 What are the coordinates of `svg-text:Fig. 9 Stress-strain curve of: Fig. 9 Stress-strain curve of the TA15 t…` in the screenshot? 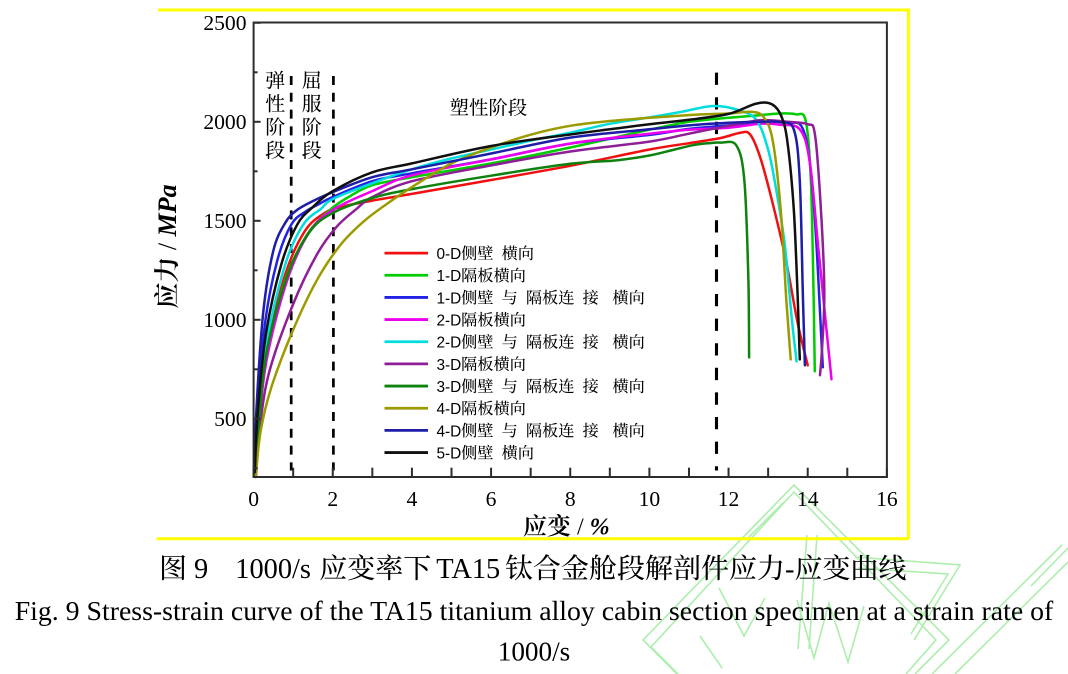 It's located at (534, 611).